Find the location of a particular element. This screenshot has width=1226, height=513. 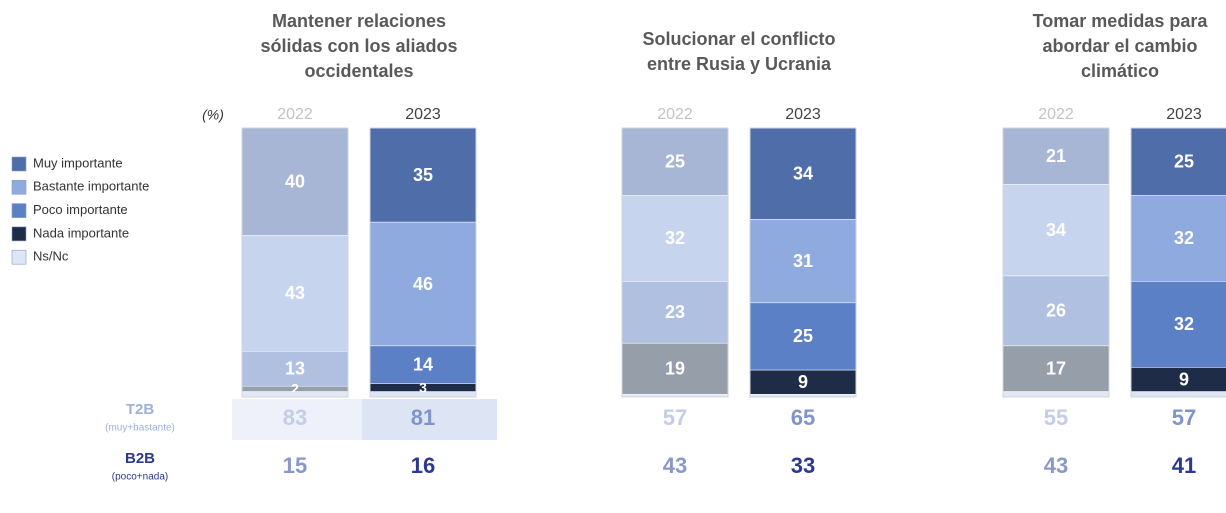

segment-label: 46 is located at coordinates (423, 284).